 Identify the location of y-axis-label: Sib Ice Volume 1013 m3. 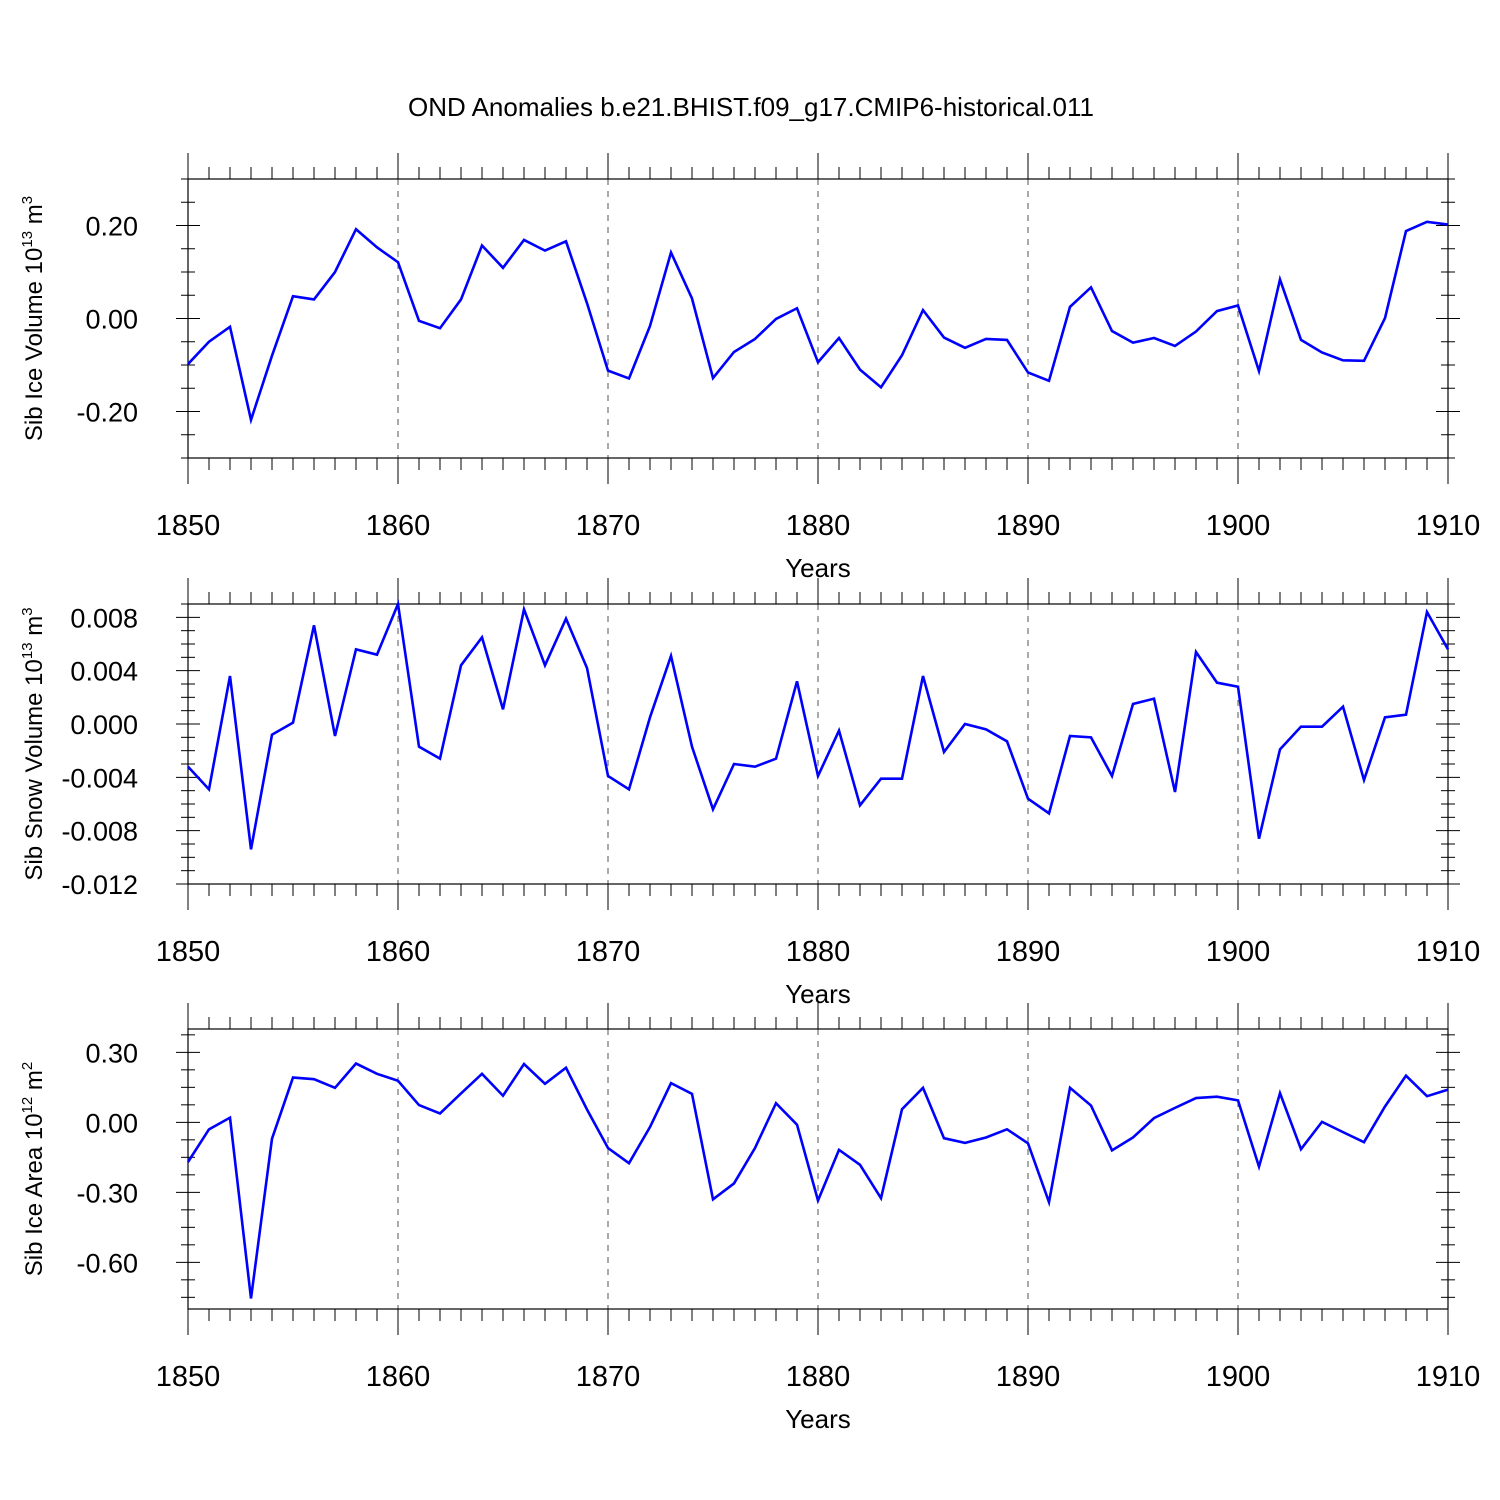
(33, 318).